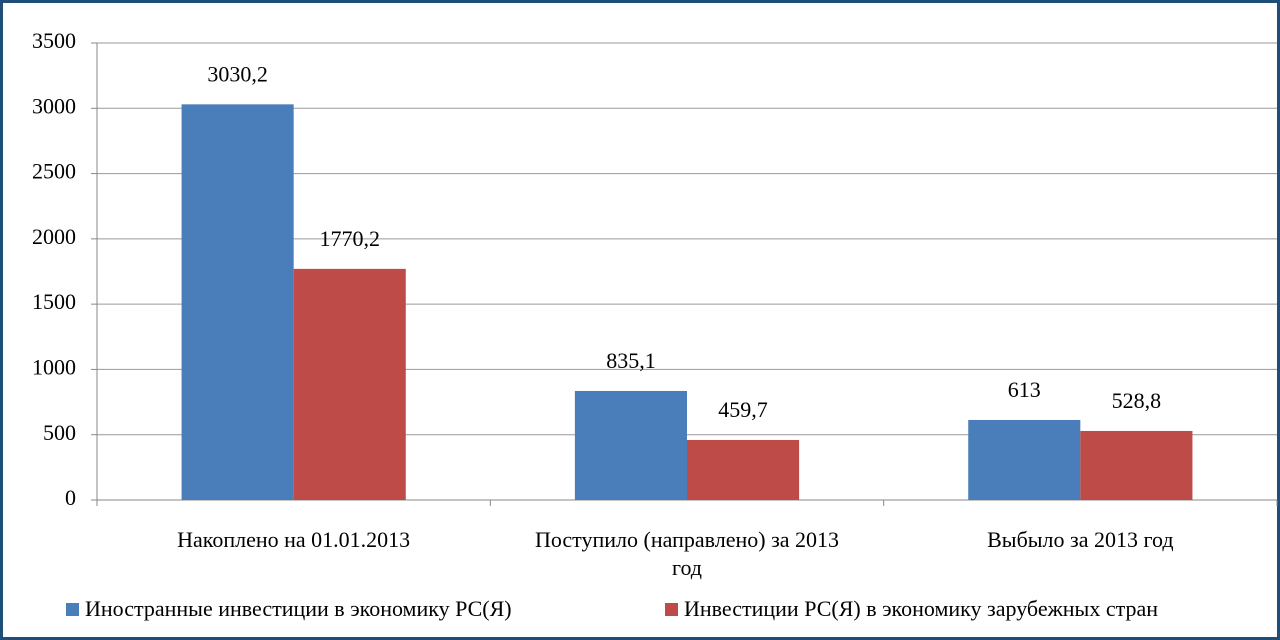 This screenshot has height=640, width=1280. What do you see at coordinates (54, 301) in the screenshot?
I see `y-tick-label: 1500` at bounding box center [54, 301].